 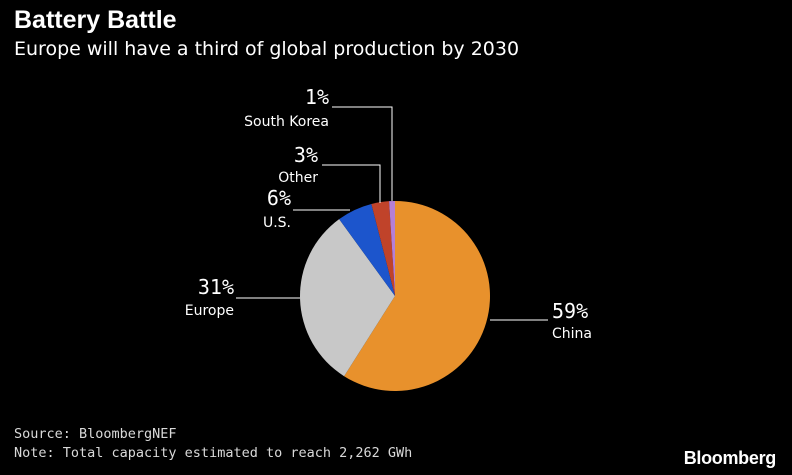 I want to click on slice-value-label: 6%, so click(x=279, y=198).